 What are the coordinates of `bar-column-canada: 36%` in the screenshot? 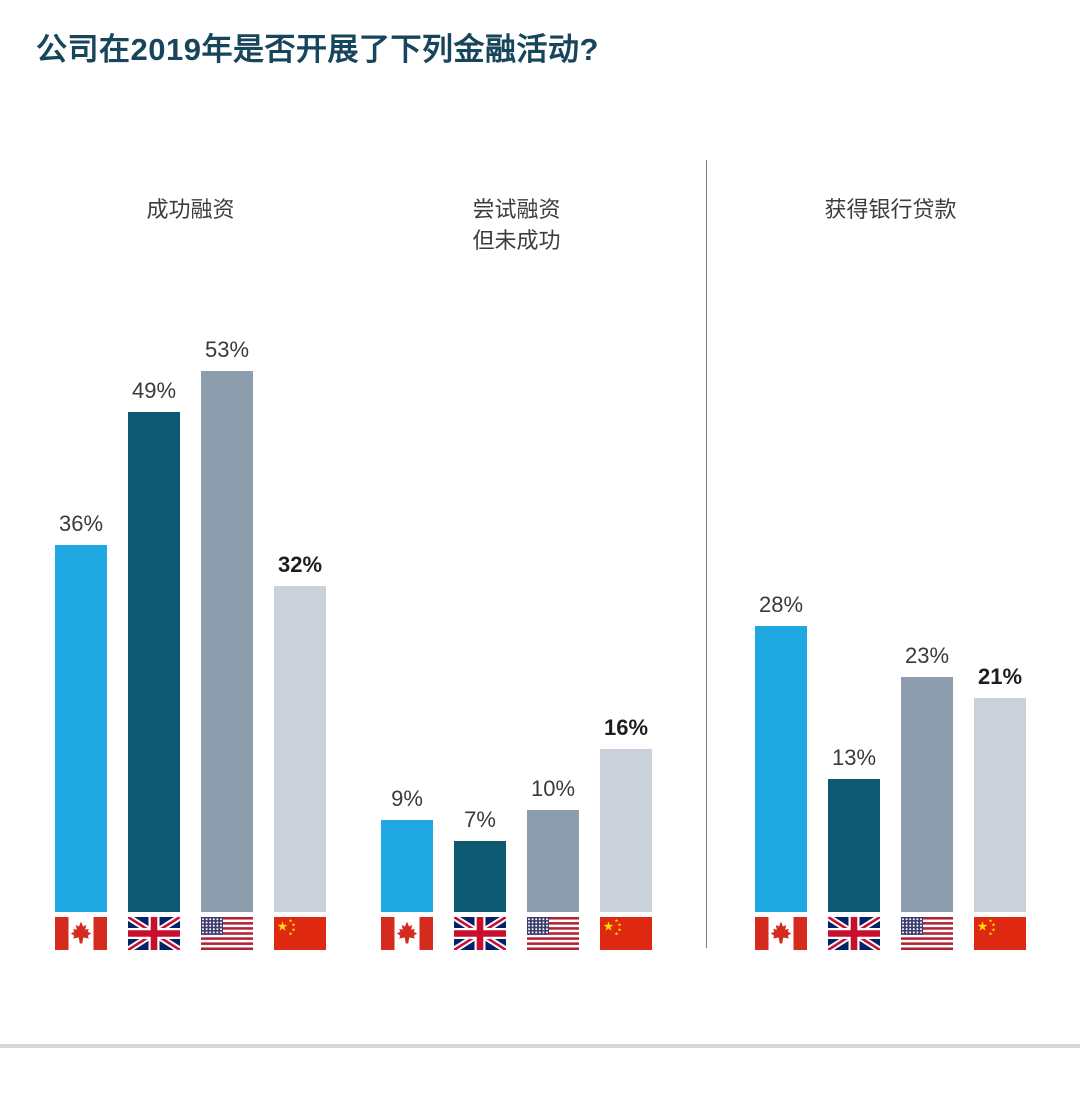 It's located at (81, 730).